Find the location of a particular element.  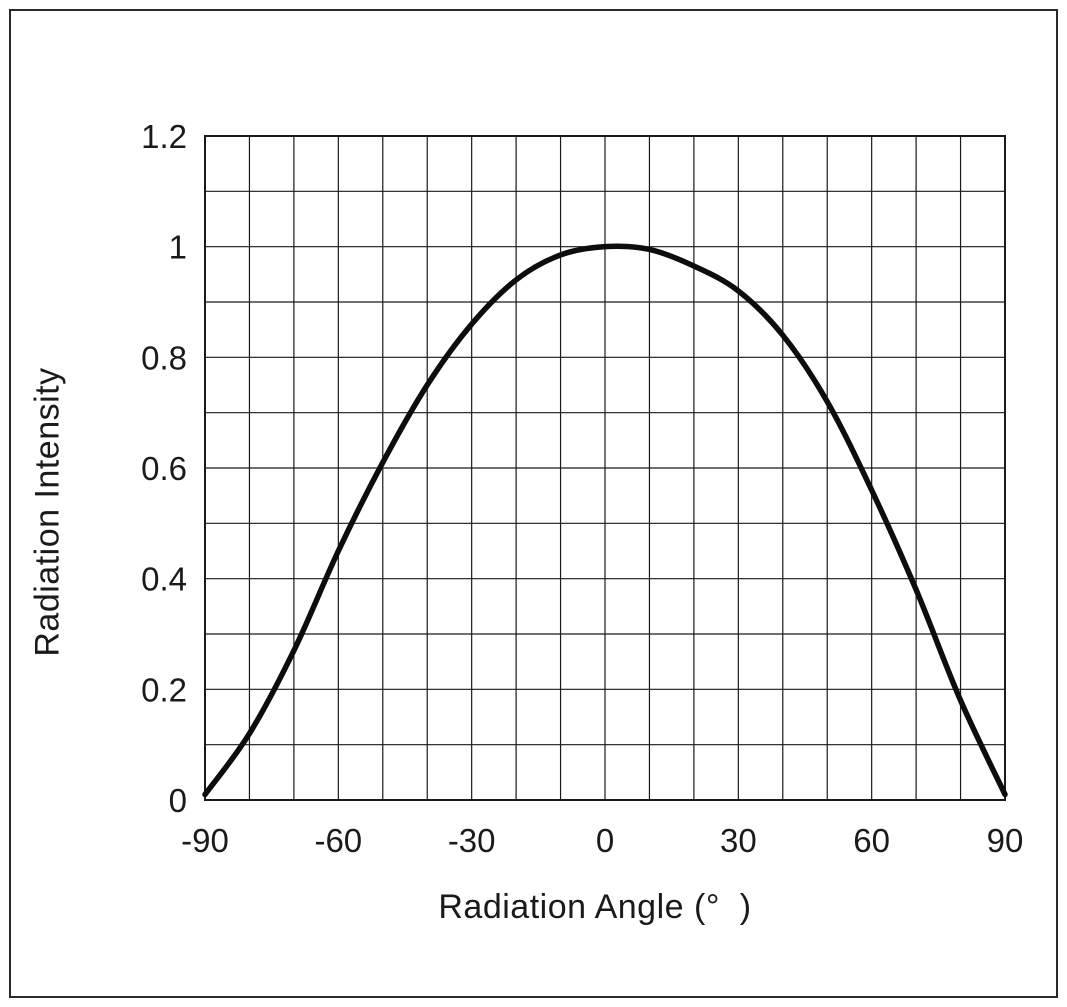

x-tick-label: -60 is located at coordinates (338, 840).